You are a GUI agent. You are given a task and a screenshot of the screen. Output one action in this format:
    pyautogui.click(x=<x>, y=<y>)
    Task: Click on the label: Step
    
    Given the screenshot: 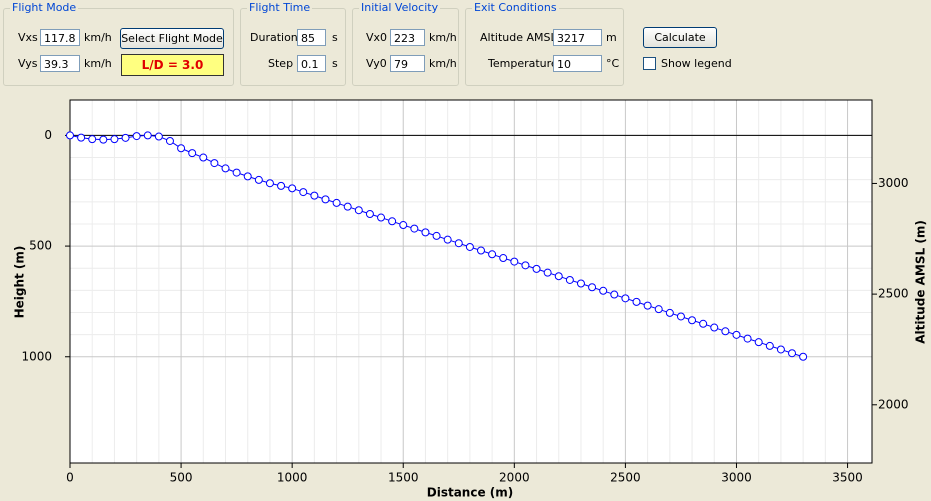 What is the action you would take?
    pyautogui.click(x=281, y=63)
    